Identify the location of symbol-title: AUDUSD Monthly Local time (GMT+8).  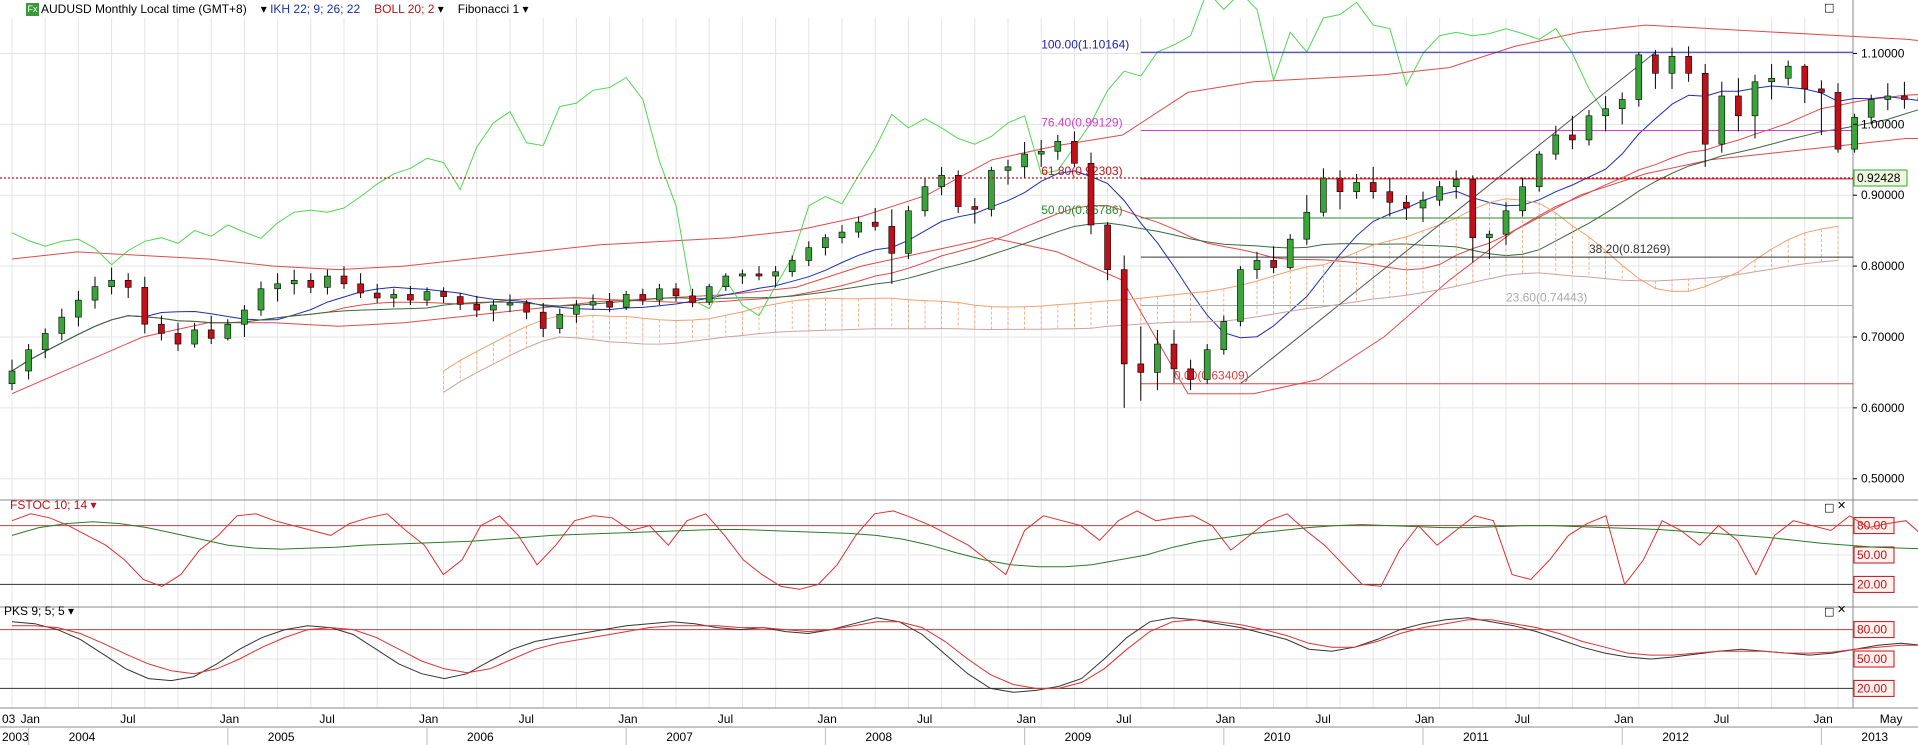
(144, 9).